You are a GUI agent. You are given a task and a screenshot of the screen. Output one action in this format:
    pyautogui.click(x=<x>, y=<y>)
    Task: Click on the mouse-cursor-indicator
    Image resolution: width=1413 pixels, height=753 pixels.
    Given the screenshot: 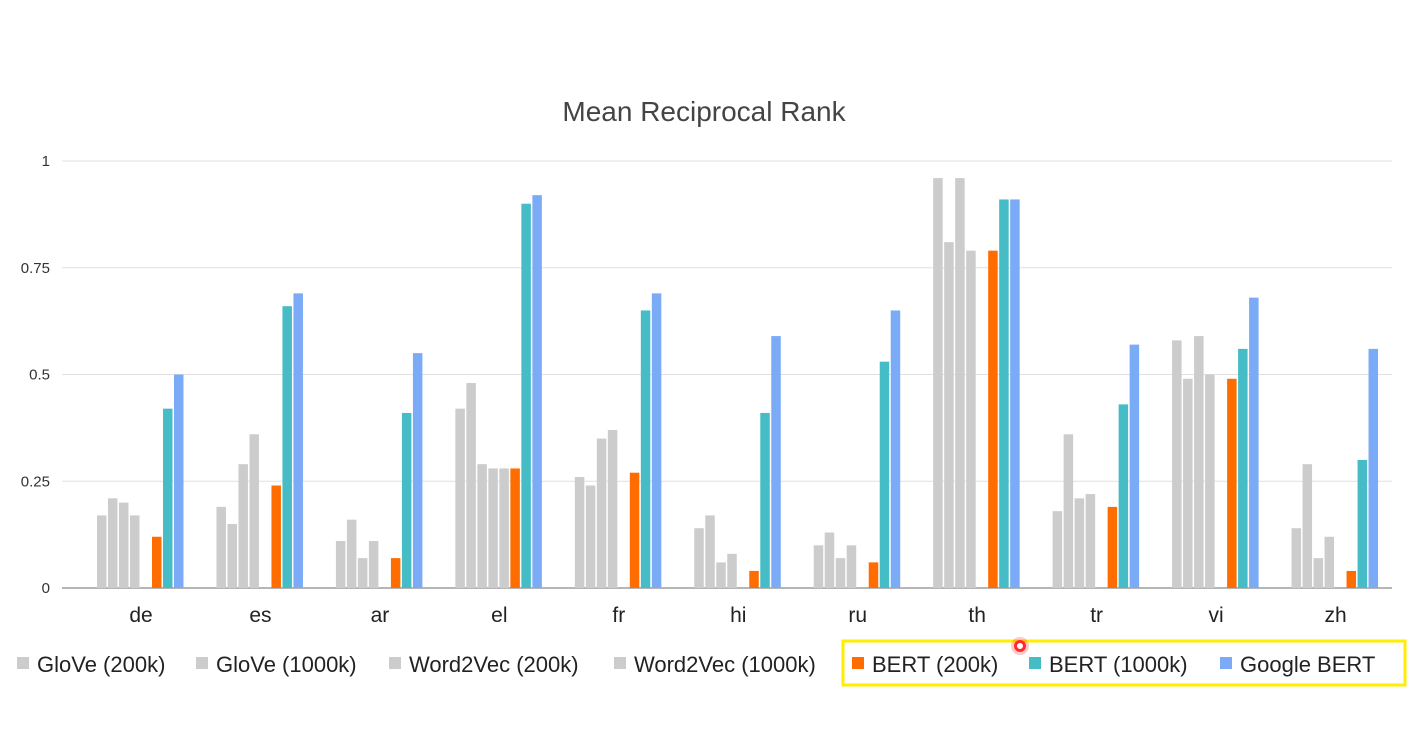 What is the action you would take?
    pyautogui.click(x=1020, y=646)
    